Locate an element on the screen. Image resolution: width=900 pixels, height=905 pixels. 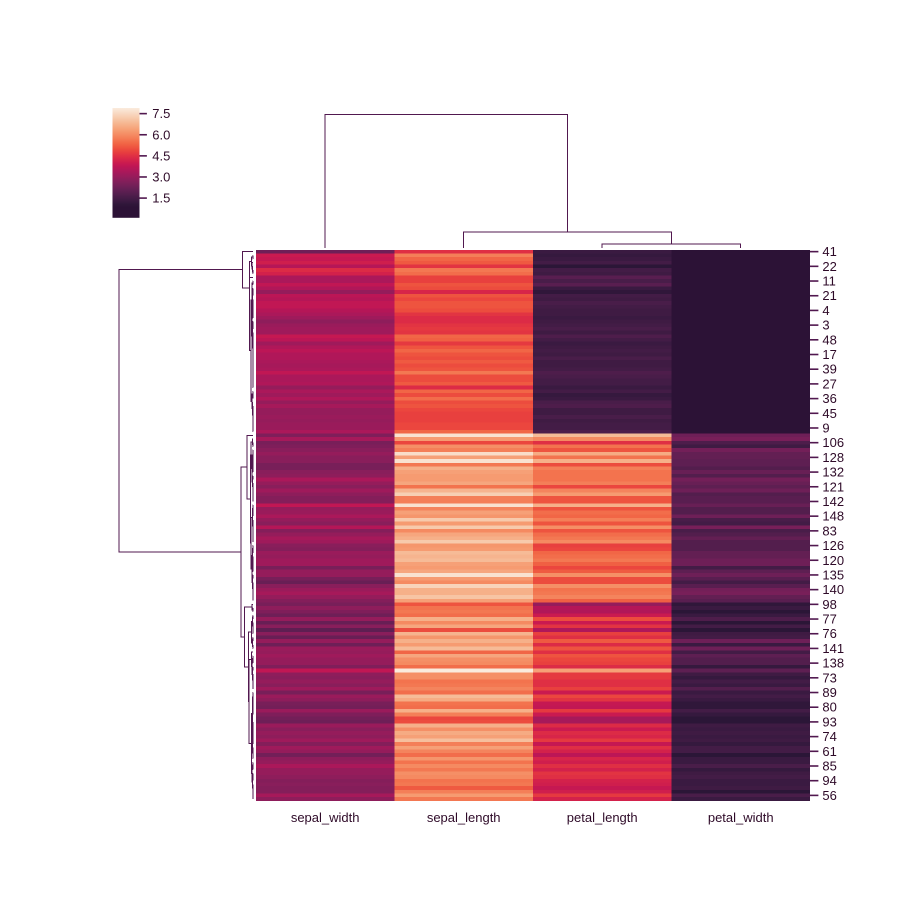
svg-text: 9 is located at coordinates (825, 427).